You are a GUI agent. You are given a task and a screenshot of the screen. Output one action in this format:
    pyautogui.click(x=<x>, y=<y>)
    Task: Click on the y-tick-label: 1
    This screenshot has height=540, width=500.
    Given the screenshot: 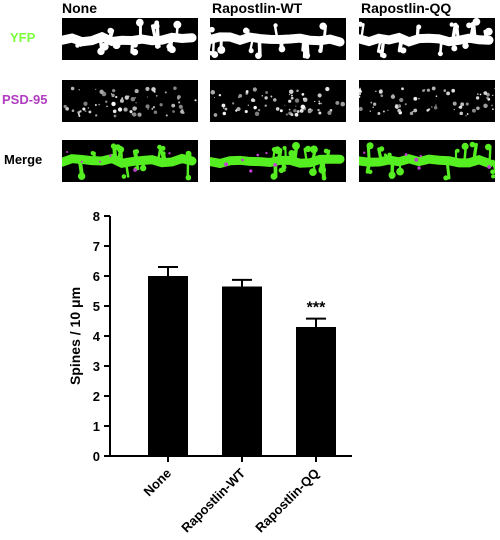 What is the action you would take?
    pyautogui.click(x=96, y=426)
    